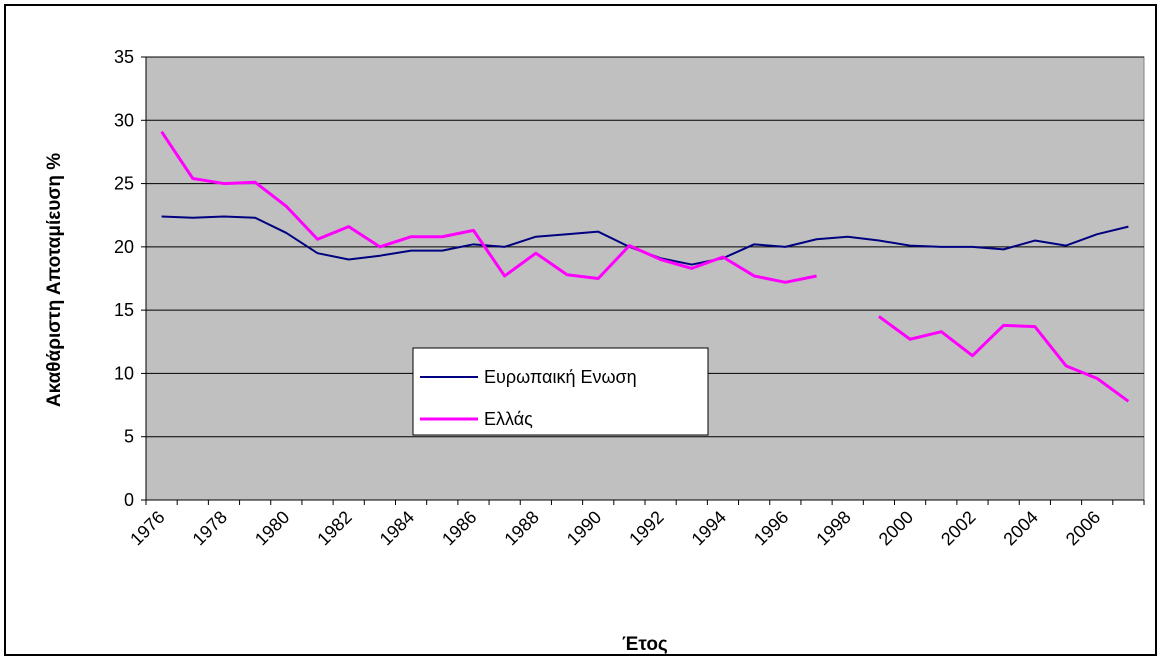 This screenshot has width=1161, height=660. What do you see at coordinates (129, 437) in the screenshot?
I see `y-tick-label: 5` at bounding box center [129, 437].